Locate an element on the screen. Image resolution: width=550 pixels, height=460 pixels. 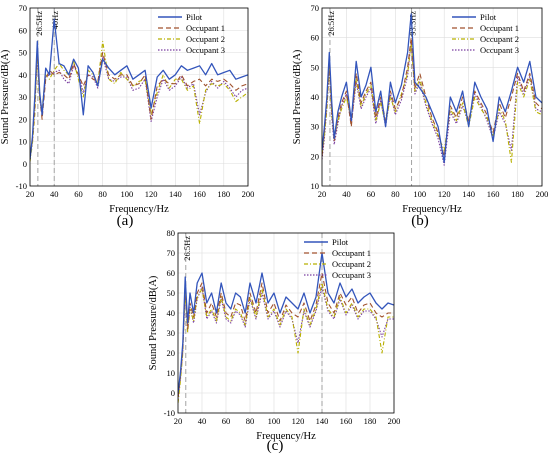
marker-label: 40Hz is located at coordinates (55, 20).